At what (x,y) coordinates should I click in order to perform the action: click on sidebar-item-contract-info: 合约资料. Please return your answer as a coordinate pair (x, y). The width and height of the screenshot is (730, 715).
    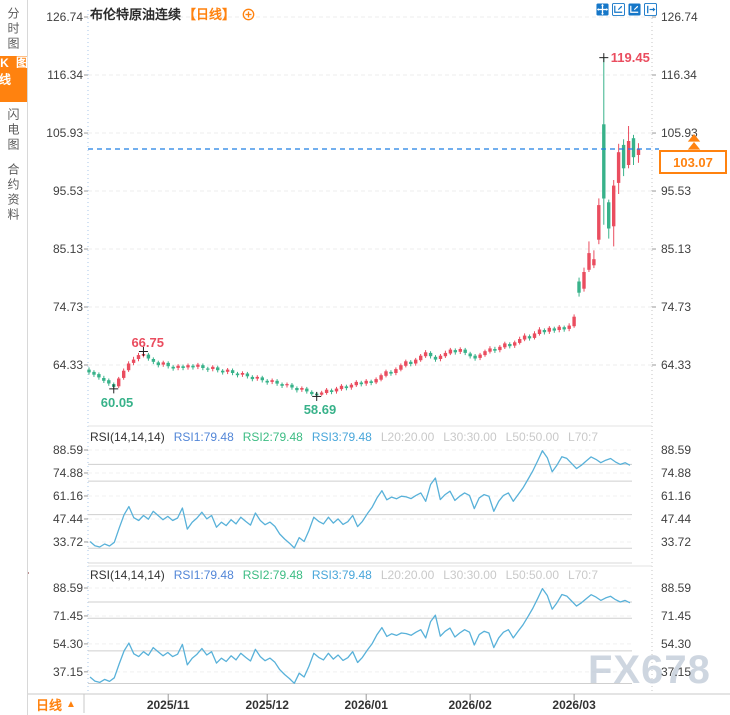
    Looking at the image, I should click on (13, 193).